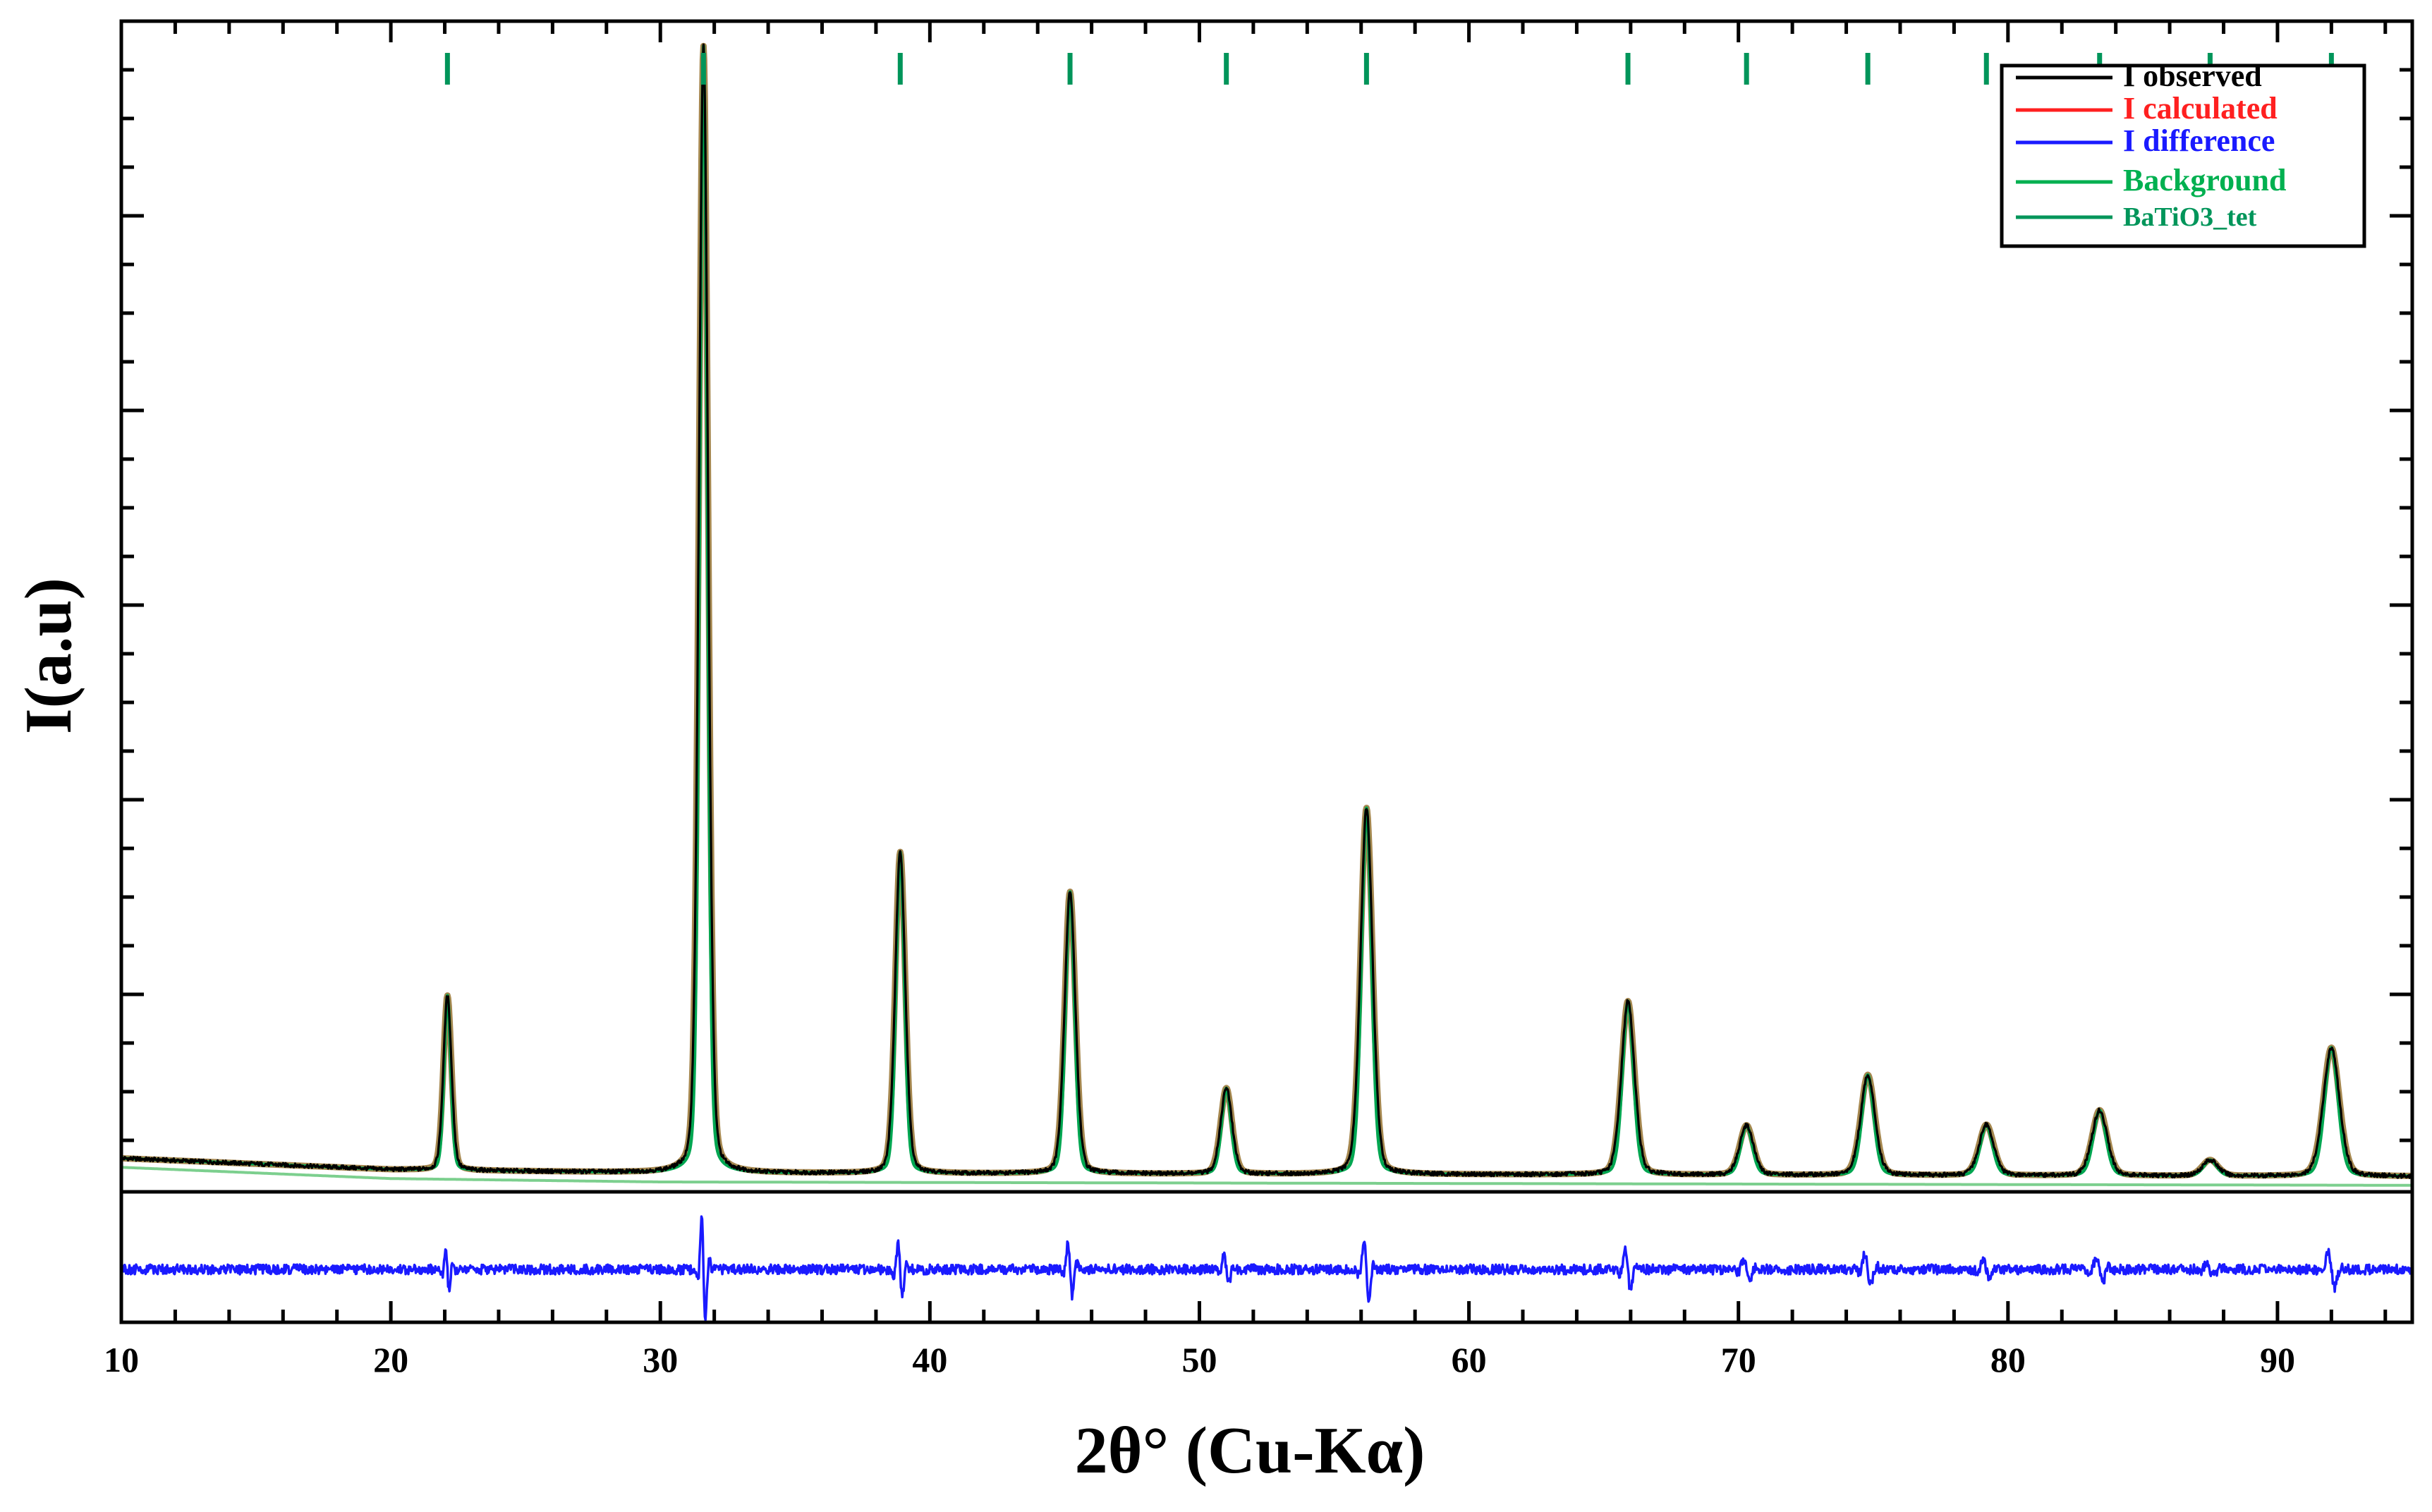  What do you see at coordinates (1199, 1359) in the screenshot?
I see `x-tick-label: 50` at bounding box center [1199, 1359].